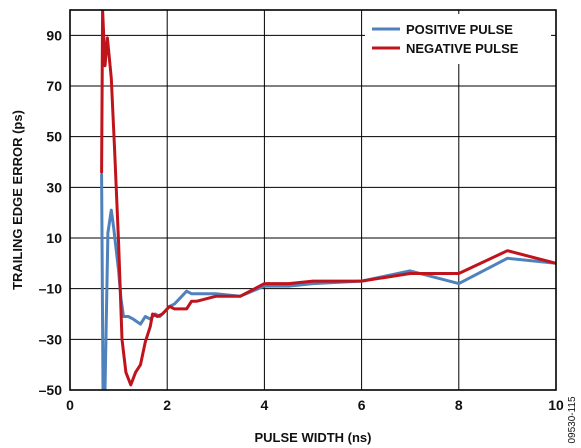 This screenshot has height=448, width=581. I want to click on x-tick-labels: 0 2 4 6 8 10, so click(315, 405).